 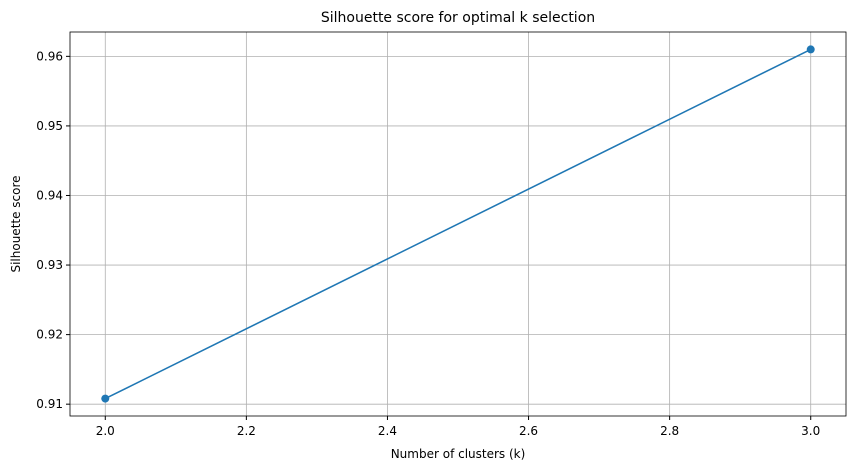 I want to click on y-tick-label: 0.96, so click(x=49, y=56).